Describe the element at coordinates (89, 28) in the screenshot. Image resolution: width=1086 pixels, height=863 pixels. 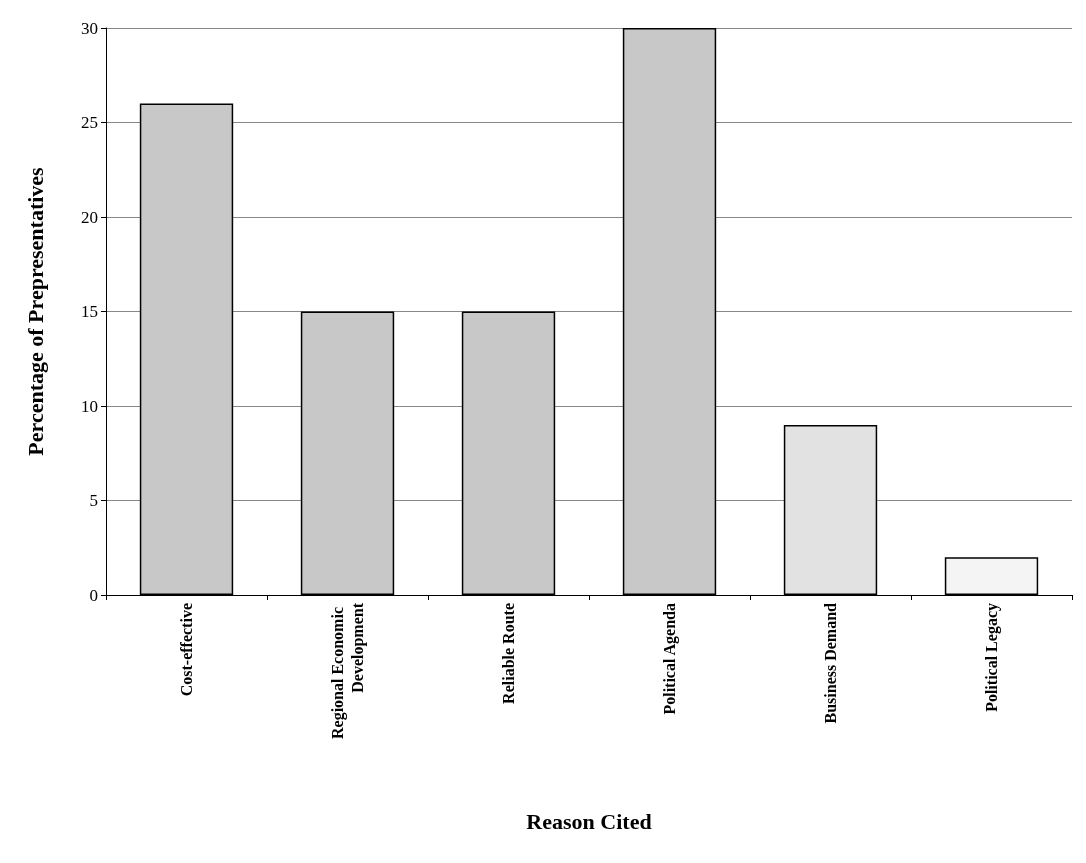
I see `y-tick-label: 30` at that location.